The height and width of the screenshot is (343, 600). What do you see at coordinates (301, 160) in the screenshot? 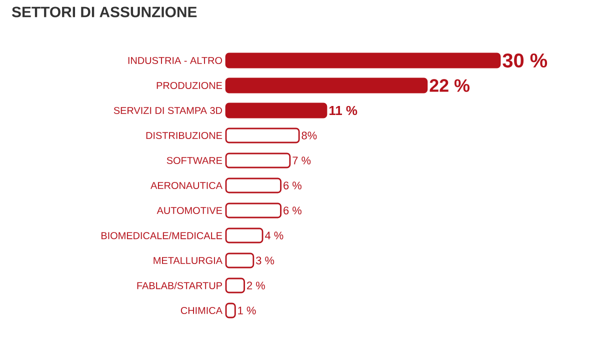
I see `data-label: 7 %` at bounding box center [301, 160].